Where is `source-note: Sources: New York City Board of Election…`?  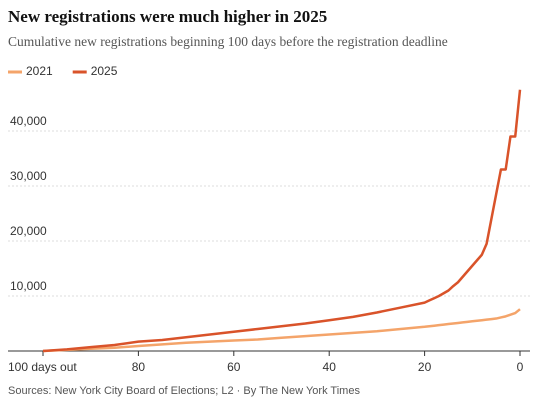
source-note: Sources: New York City Board of Election… is located at coordinates (184, 391).